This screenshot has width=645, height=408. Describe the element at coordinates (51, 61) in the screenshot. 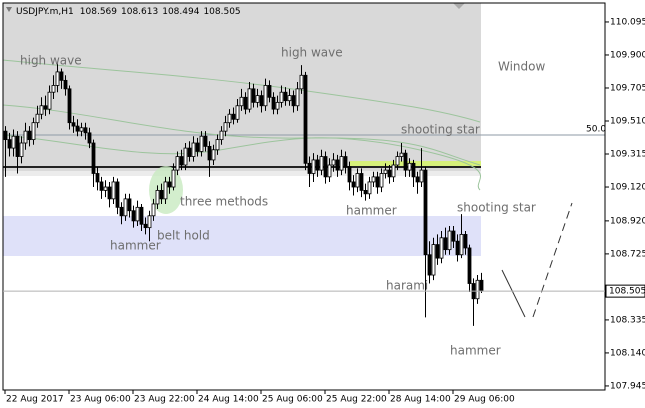

I see `annotation: high wave` at that location.